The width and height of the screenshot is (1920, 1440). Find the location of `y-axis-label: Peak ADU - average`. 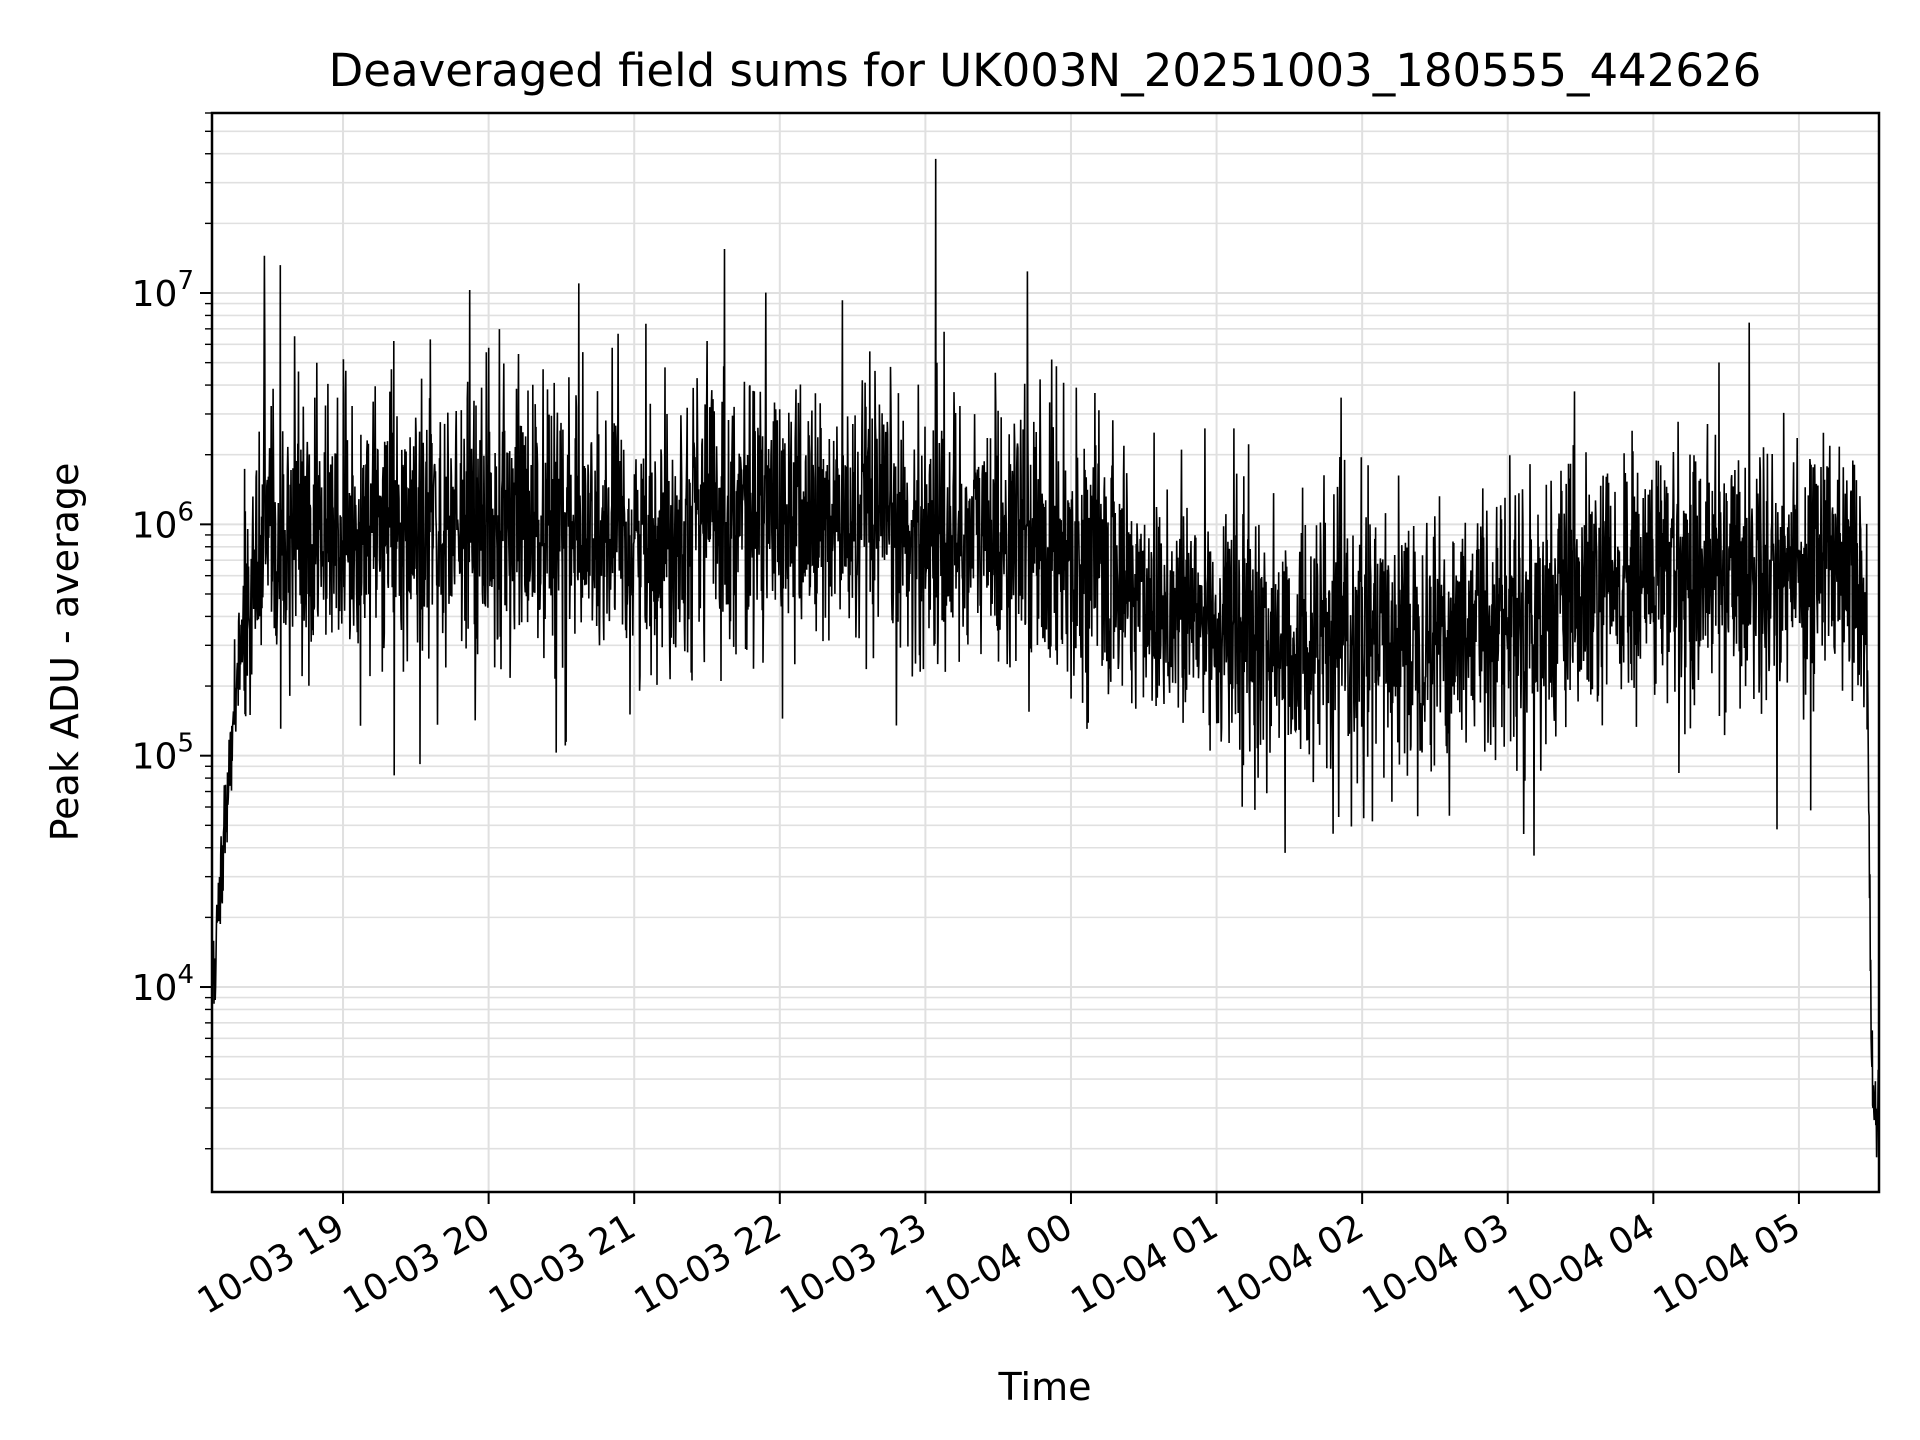

y-axis-label: Peak ADU - average is located at coordinates (65, 652).